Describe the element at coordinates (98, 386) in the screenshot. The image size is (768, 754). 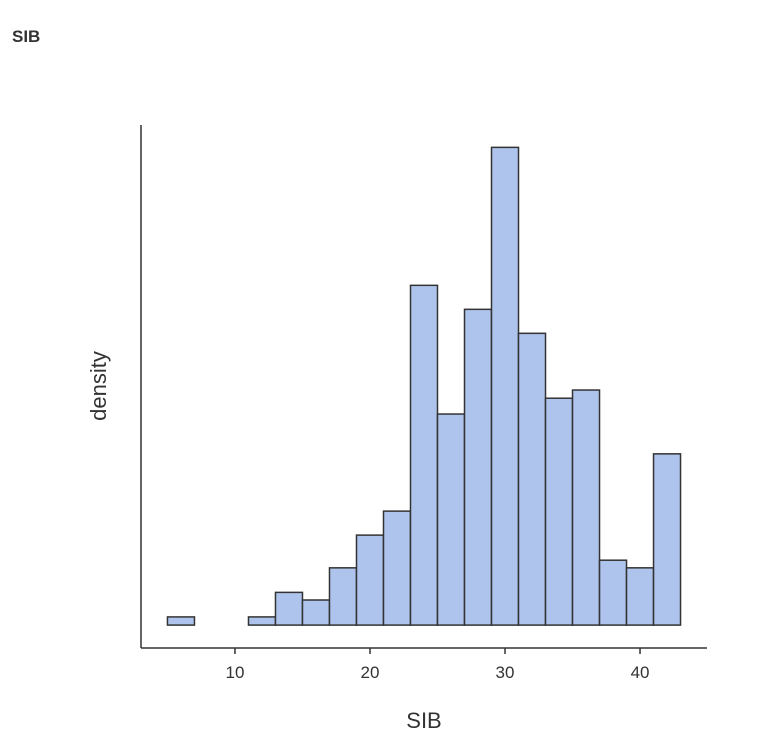
I see `y-axis-label: density` at that location.